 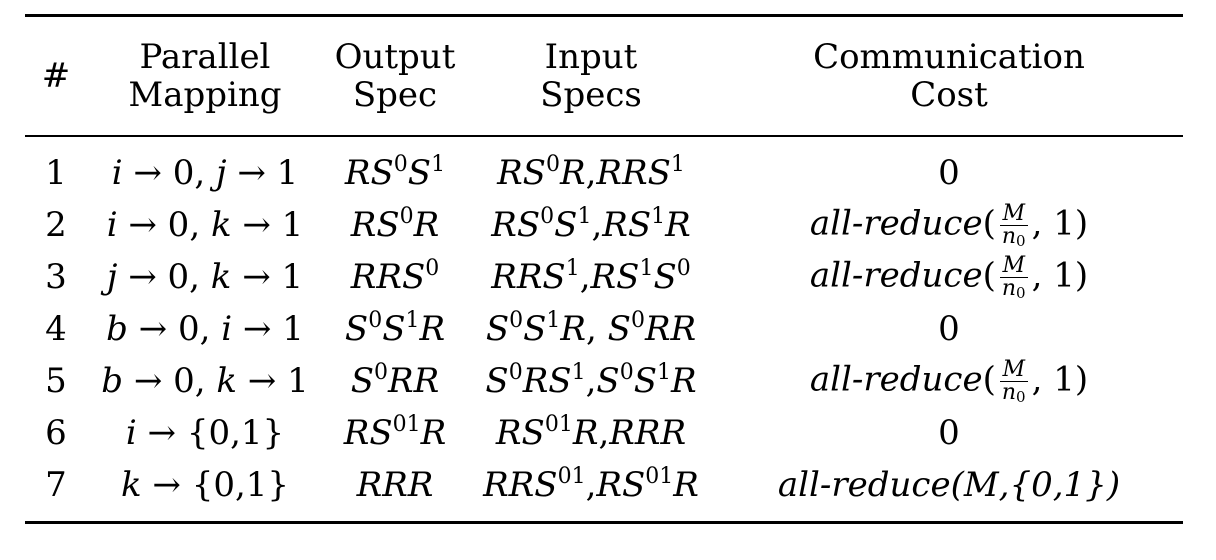 I want to click on output-spec: RS01R, so click(x=395, y=432).